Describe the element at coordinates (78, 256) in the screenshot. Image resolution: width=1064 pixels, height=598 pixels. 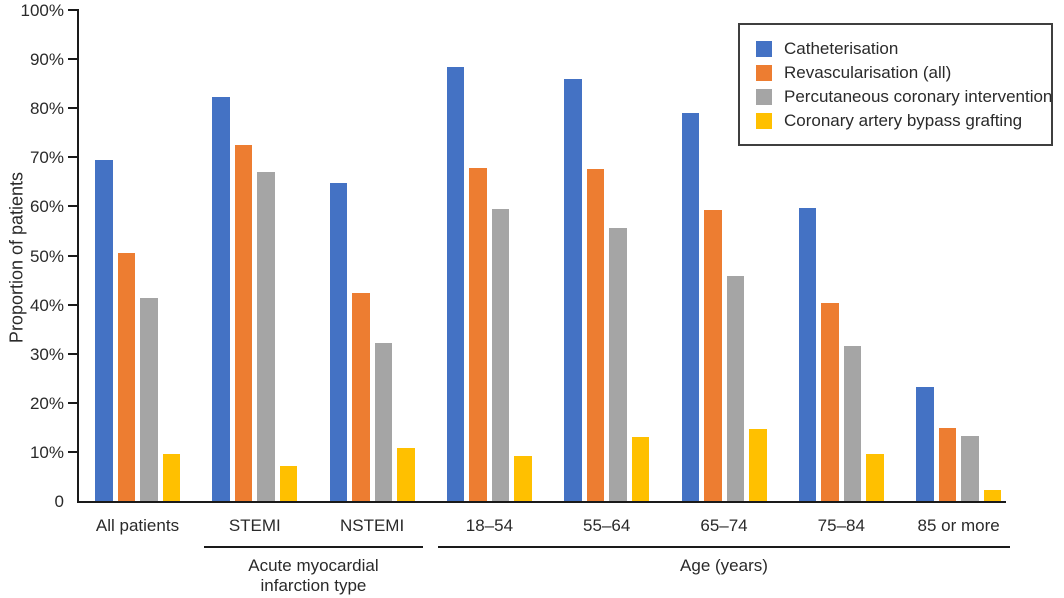
I see `y-axis-line` at that location.